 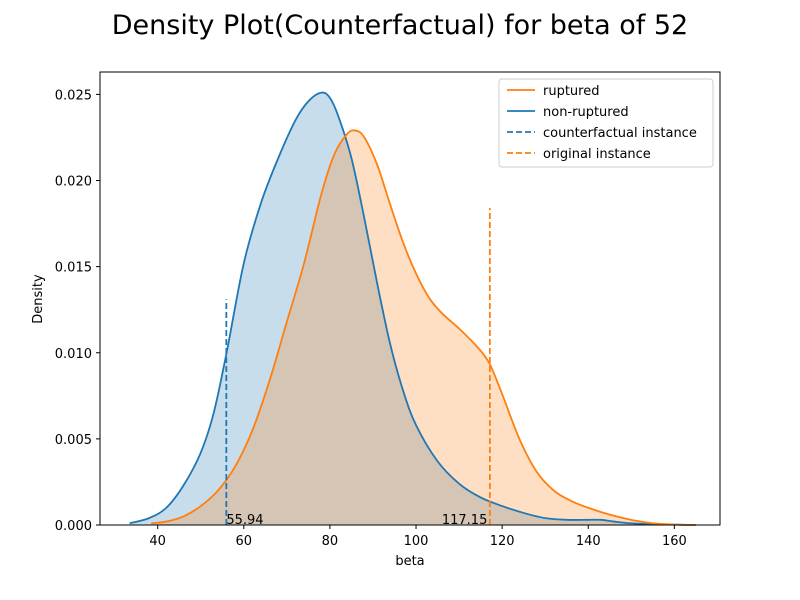 What do you see at coordinates (416, 541) in the screenshot?
I see `x-tick-label: 100` at bounding box center [416, 541].